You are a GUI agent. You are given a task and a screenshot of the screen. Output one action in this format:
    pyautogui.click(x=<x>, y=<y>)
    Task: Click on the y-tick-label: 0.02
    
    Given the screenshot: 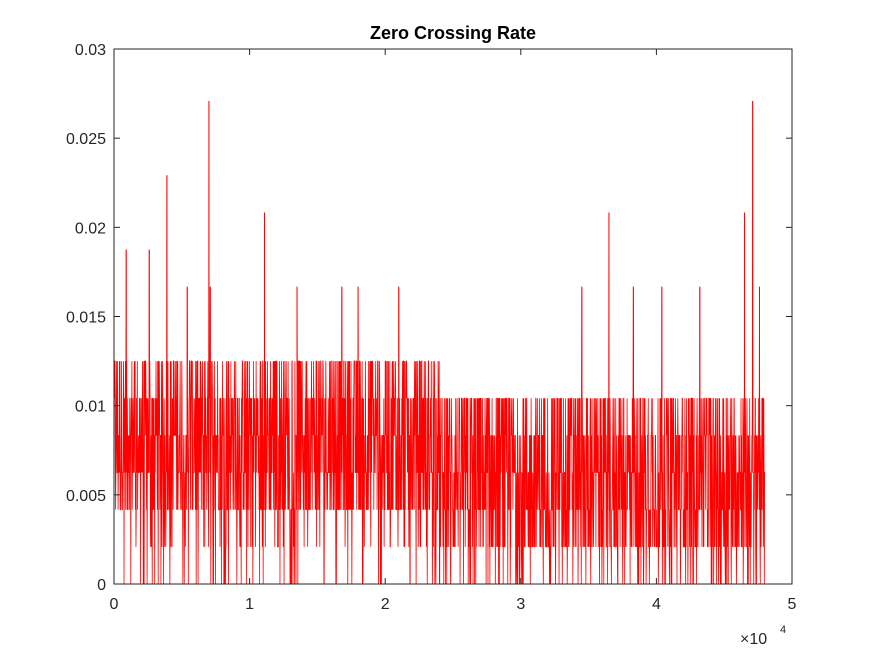 What is the action you would take?
    pyautogui.click(x=90, y=228)
    